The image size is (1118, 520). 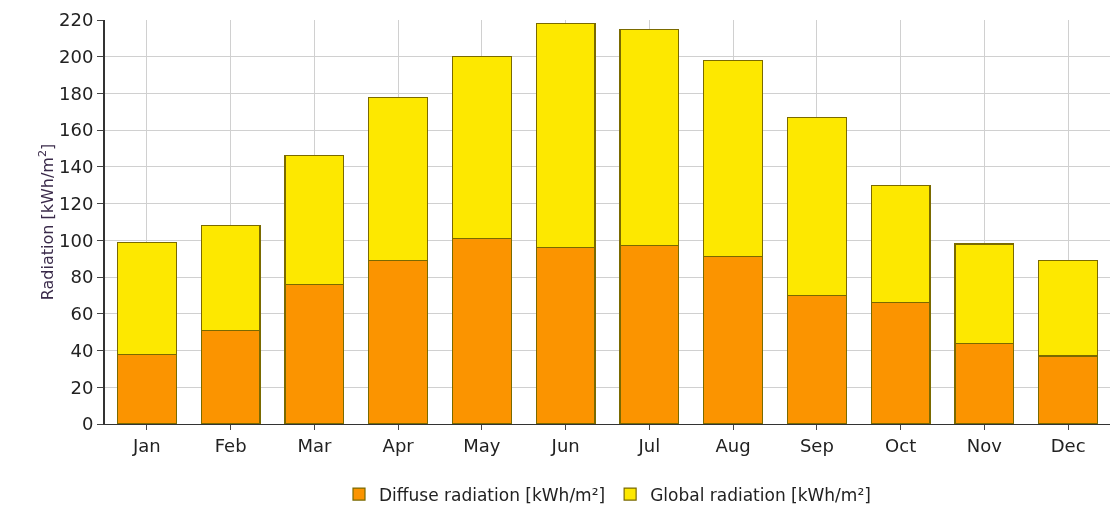 I want to click on legend-label: Global radiation [kWh/m²], so click(x=760, y=494).